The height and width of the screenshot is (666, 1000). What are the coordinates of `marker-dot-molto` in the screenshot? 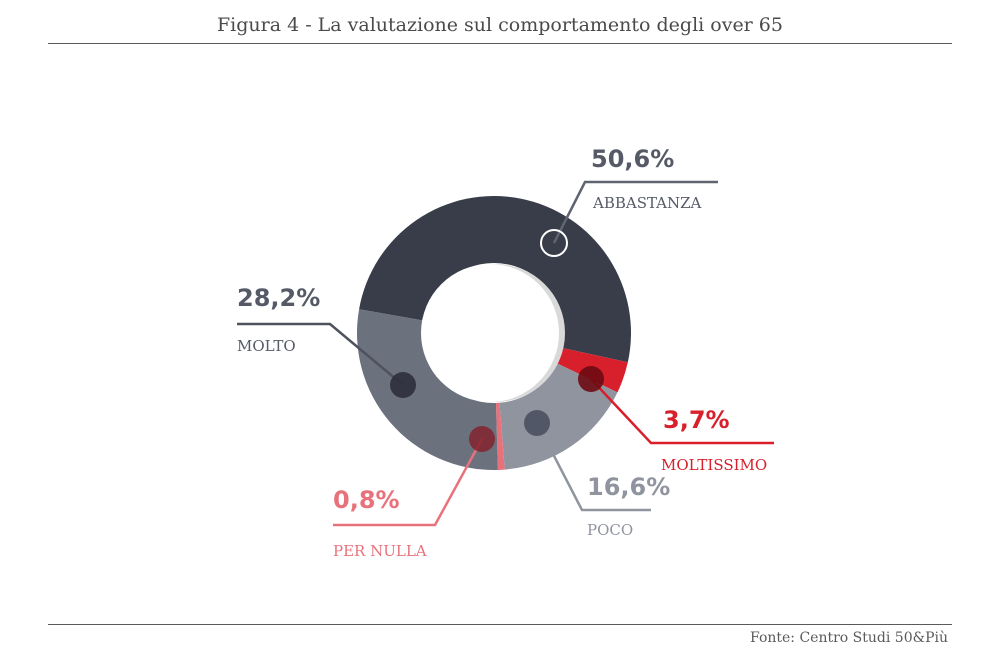 It's located at (403, 385).